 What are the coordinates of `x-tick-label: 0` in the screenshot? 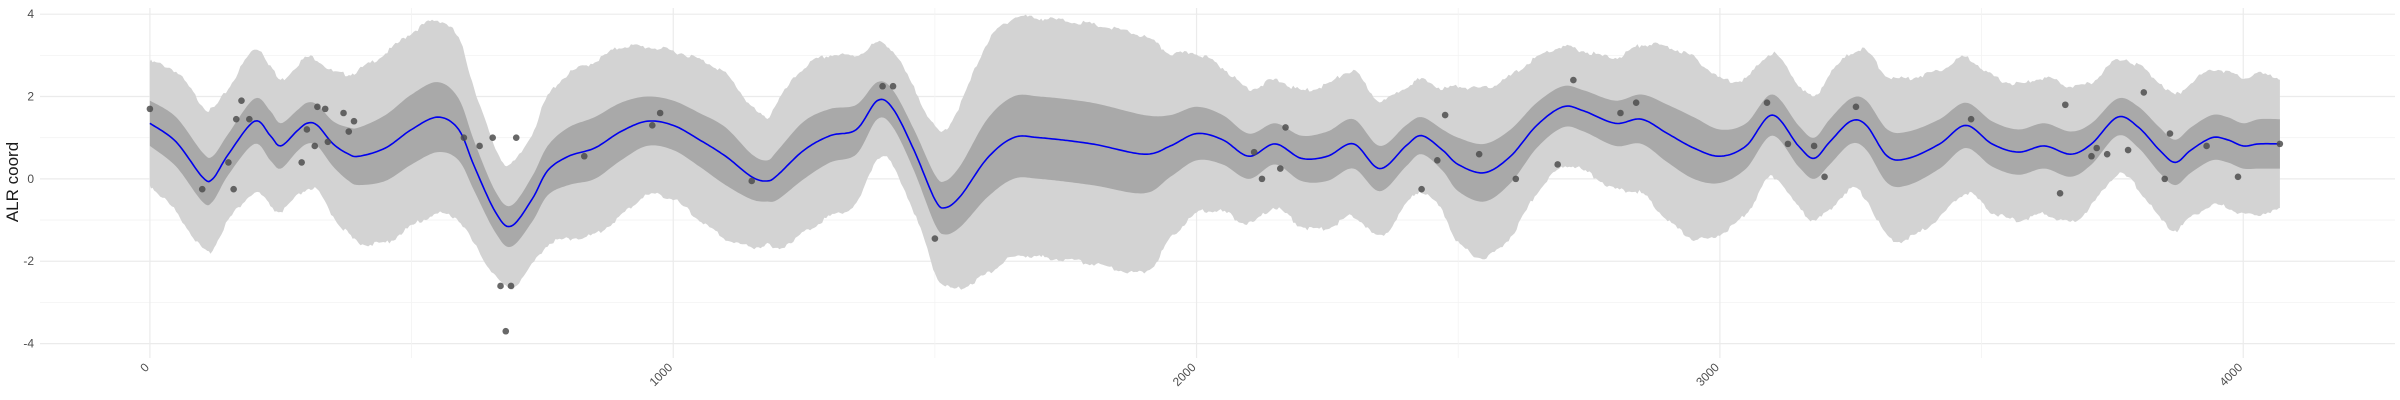 It's located at (144, 367).